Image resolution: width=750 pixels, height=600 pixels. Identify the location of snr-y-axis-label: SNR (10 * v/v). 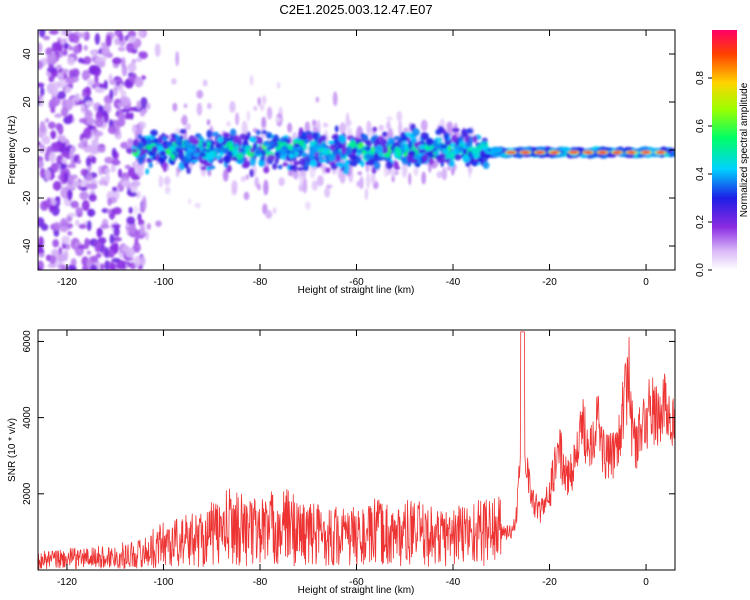
(12, 450).